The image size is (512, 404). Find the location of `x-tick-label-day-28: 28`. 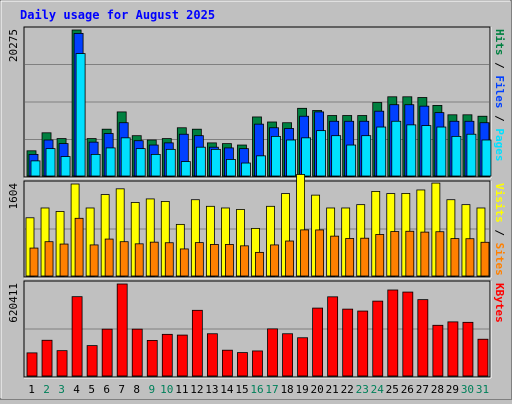

x-tick-label-day-28: 28 is located at coordinates (437, 389).